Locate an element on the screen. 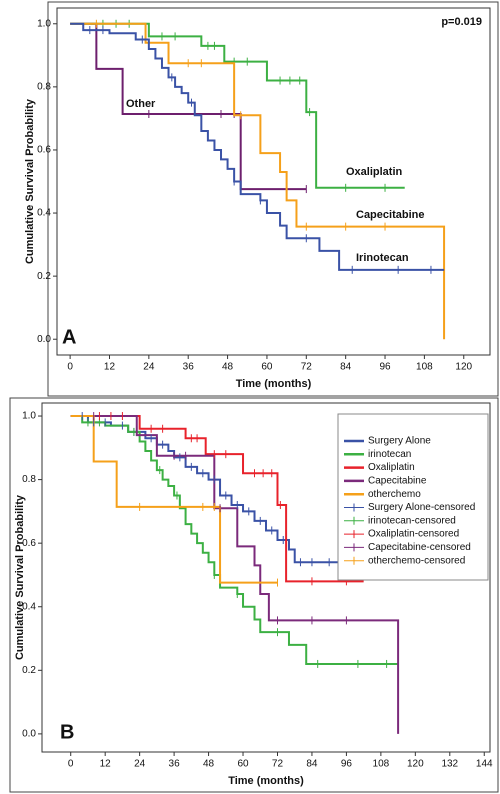 The image size is (500, 794). p-value: p=0.019 is located at coordinates (461, 22).